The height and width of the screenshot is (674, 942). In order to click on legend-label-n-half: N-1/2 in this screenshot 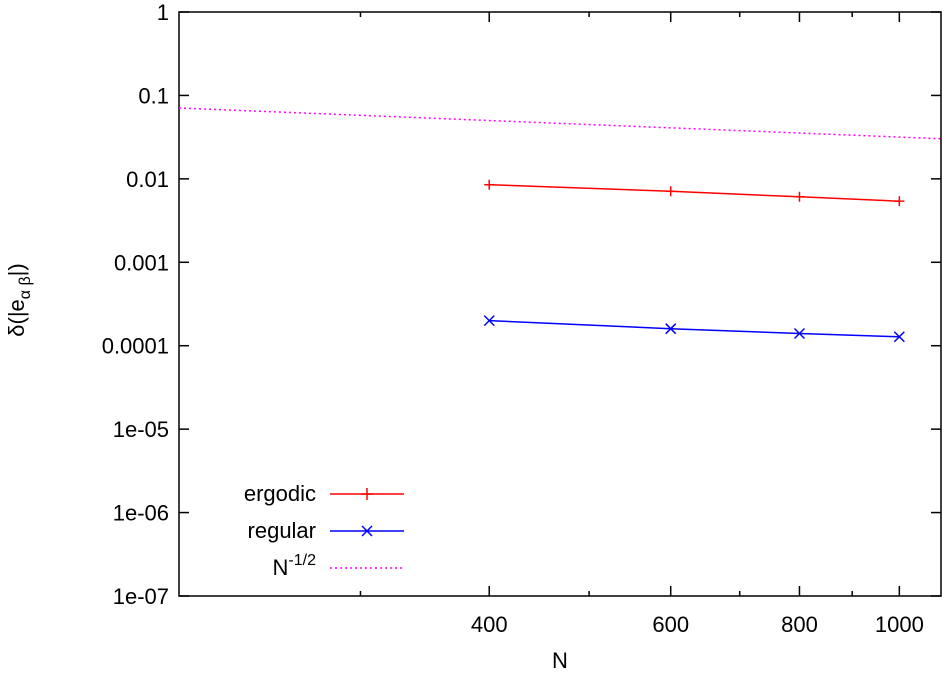, I will do `click(295, 566)`.